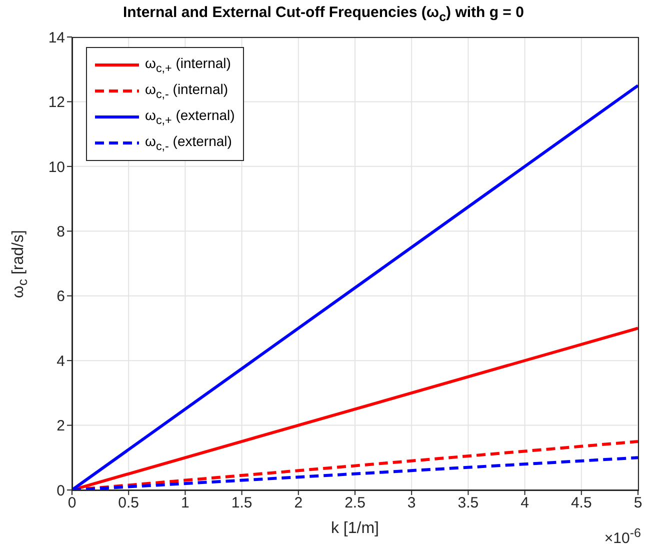  What do you see at coordinates (188, 65) in the screenshot?
I see `legend-label: ω$_{c,+}$ (internal)` at bounding box center [188, 65].